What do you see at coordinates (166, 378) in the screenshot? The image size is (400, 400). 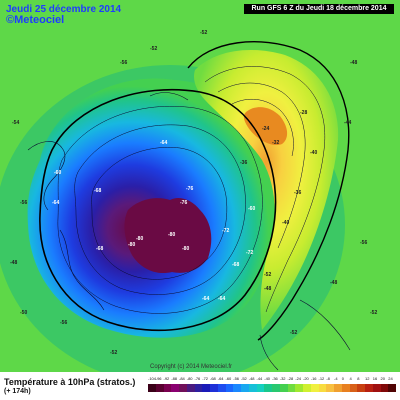 I see `legend-tick-label: -92` at bounding box center [166, 378].